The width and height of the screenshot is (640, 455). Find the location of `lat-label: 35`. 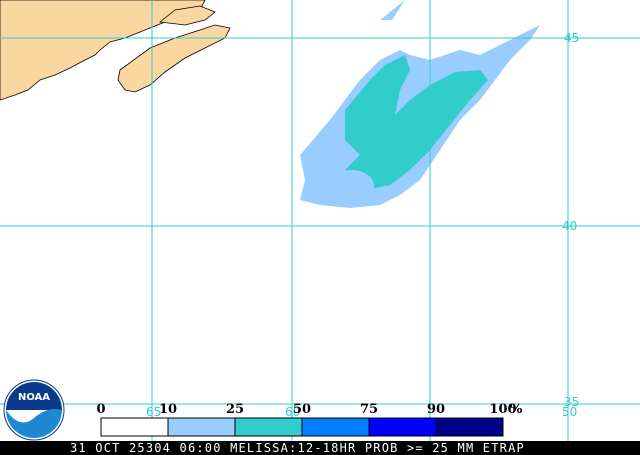

lat-label: 35 is located at coordinates (571, 402).